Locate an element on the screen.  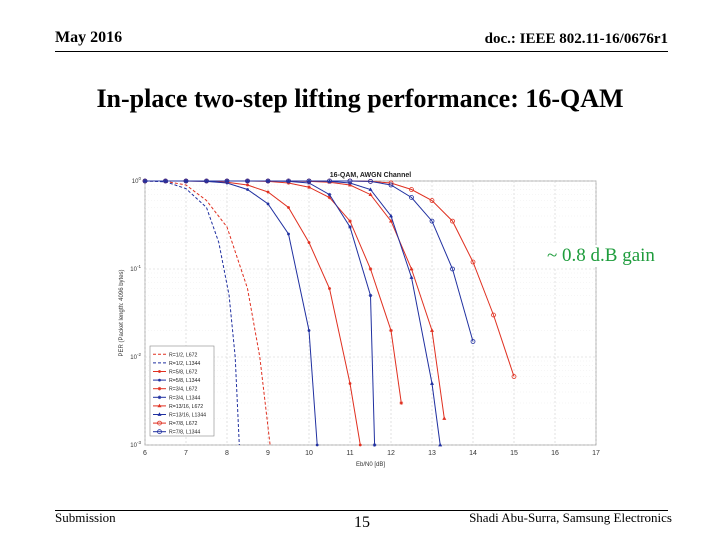
legend-entry-label: R=13/16, L672 is located at coordinates (186, 407).